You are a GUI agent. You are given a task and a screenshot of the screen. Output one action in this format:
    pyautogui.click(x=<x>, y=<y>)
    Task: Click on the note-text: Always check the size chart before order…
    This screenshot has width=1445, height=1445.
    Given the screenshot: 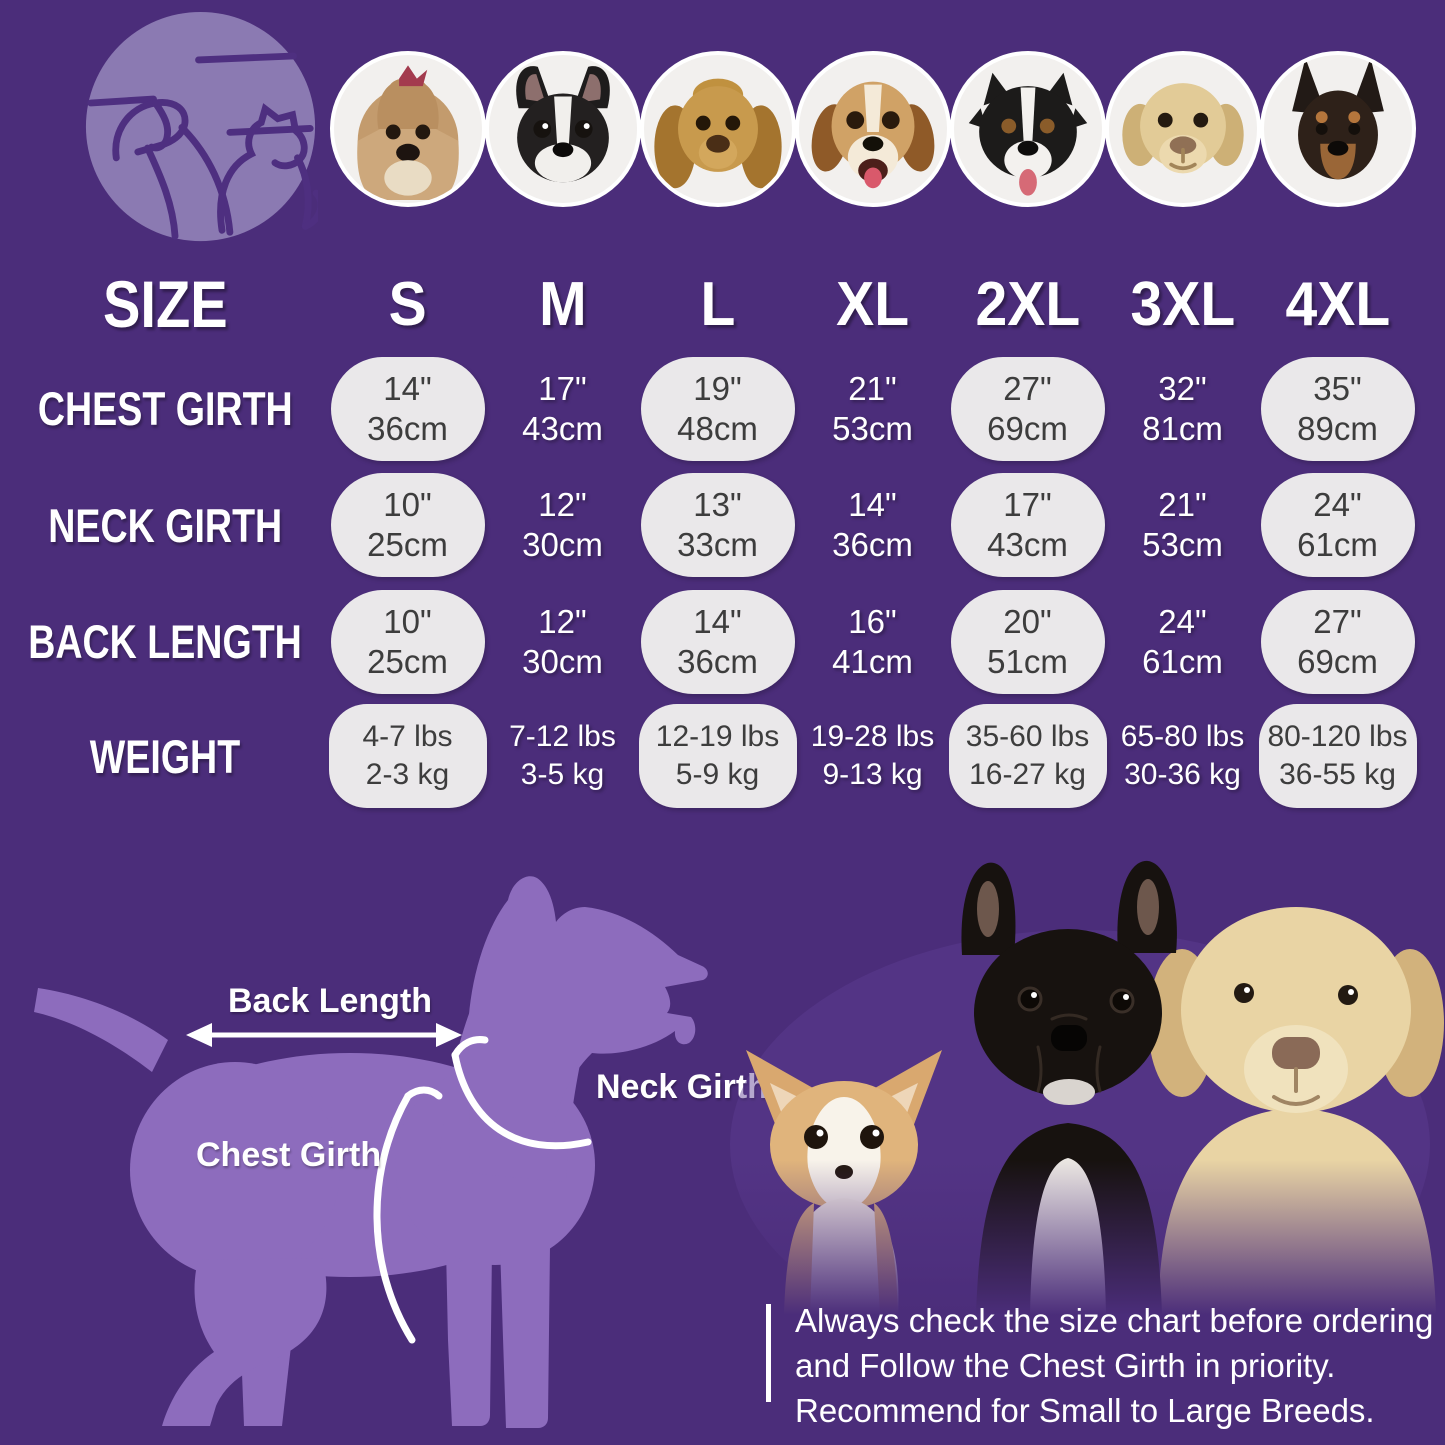 What is the action you would take?
    pyautogui.click(x=1114, y=1365)
    